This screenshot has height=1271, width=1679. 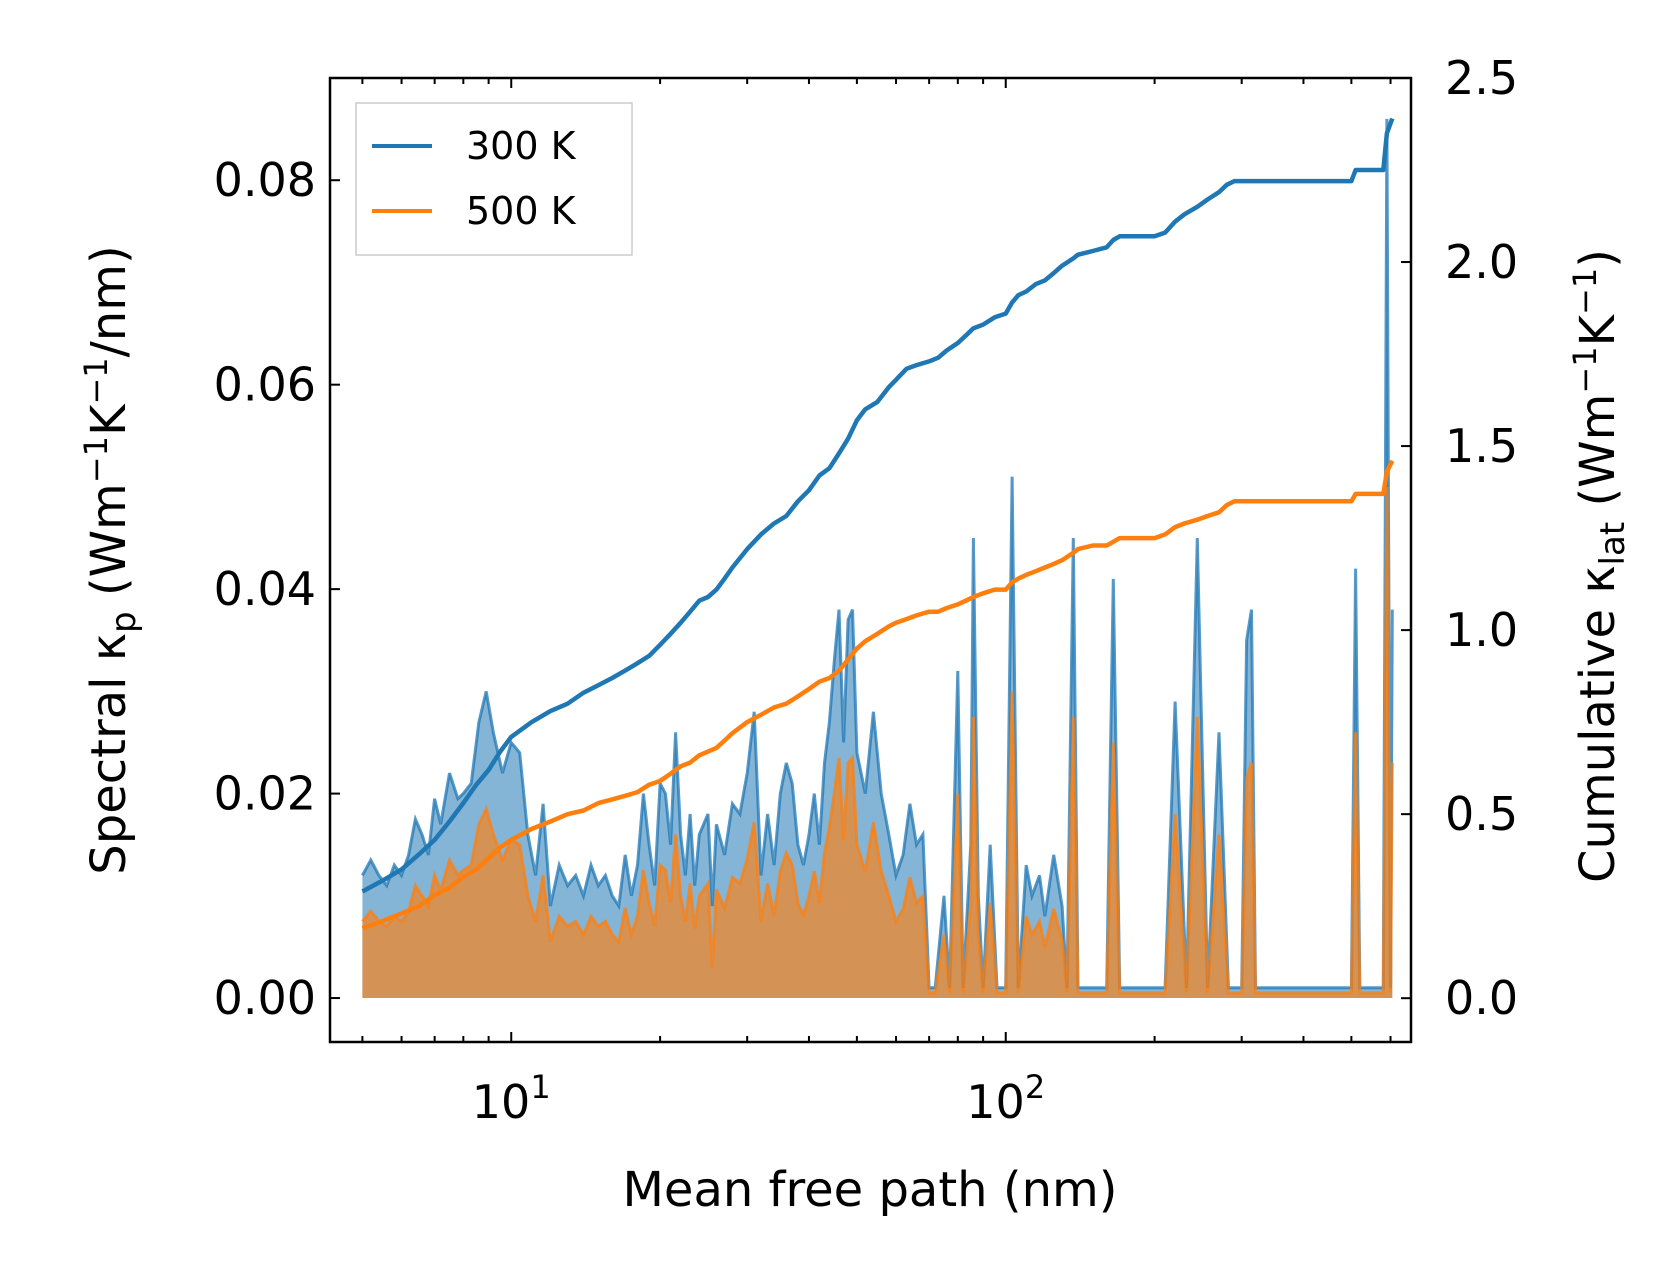 I want to click on legend-box, so click(x=494, y=179).